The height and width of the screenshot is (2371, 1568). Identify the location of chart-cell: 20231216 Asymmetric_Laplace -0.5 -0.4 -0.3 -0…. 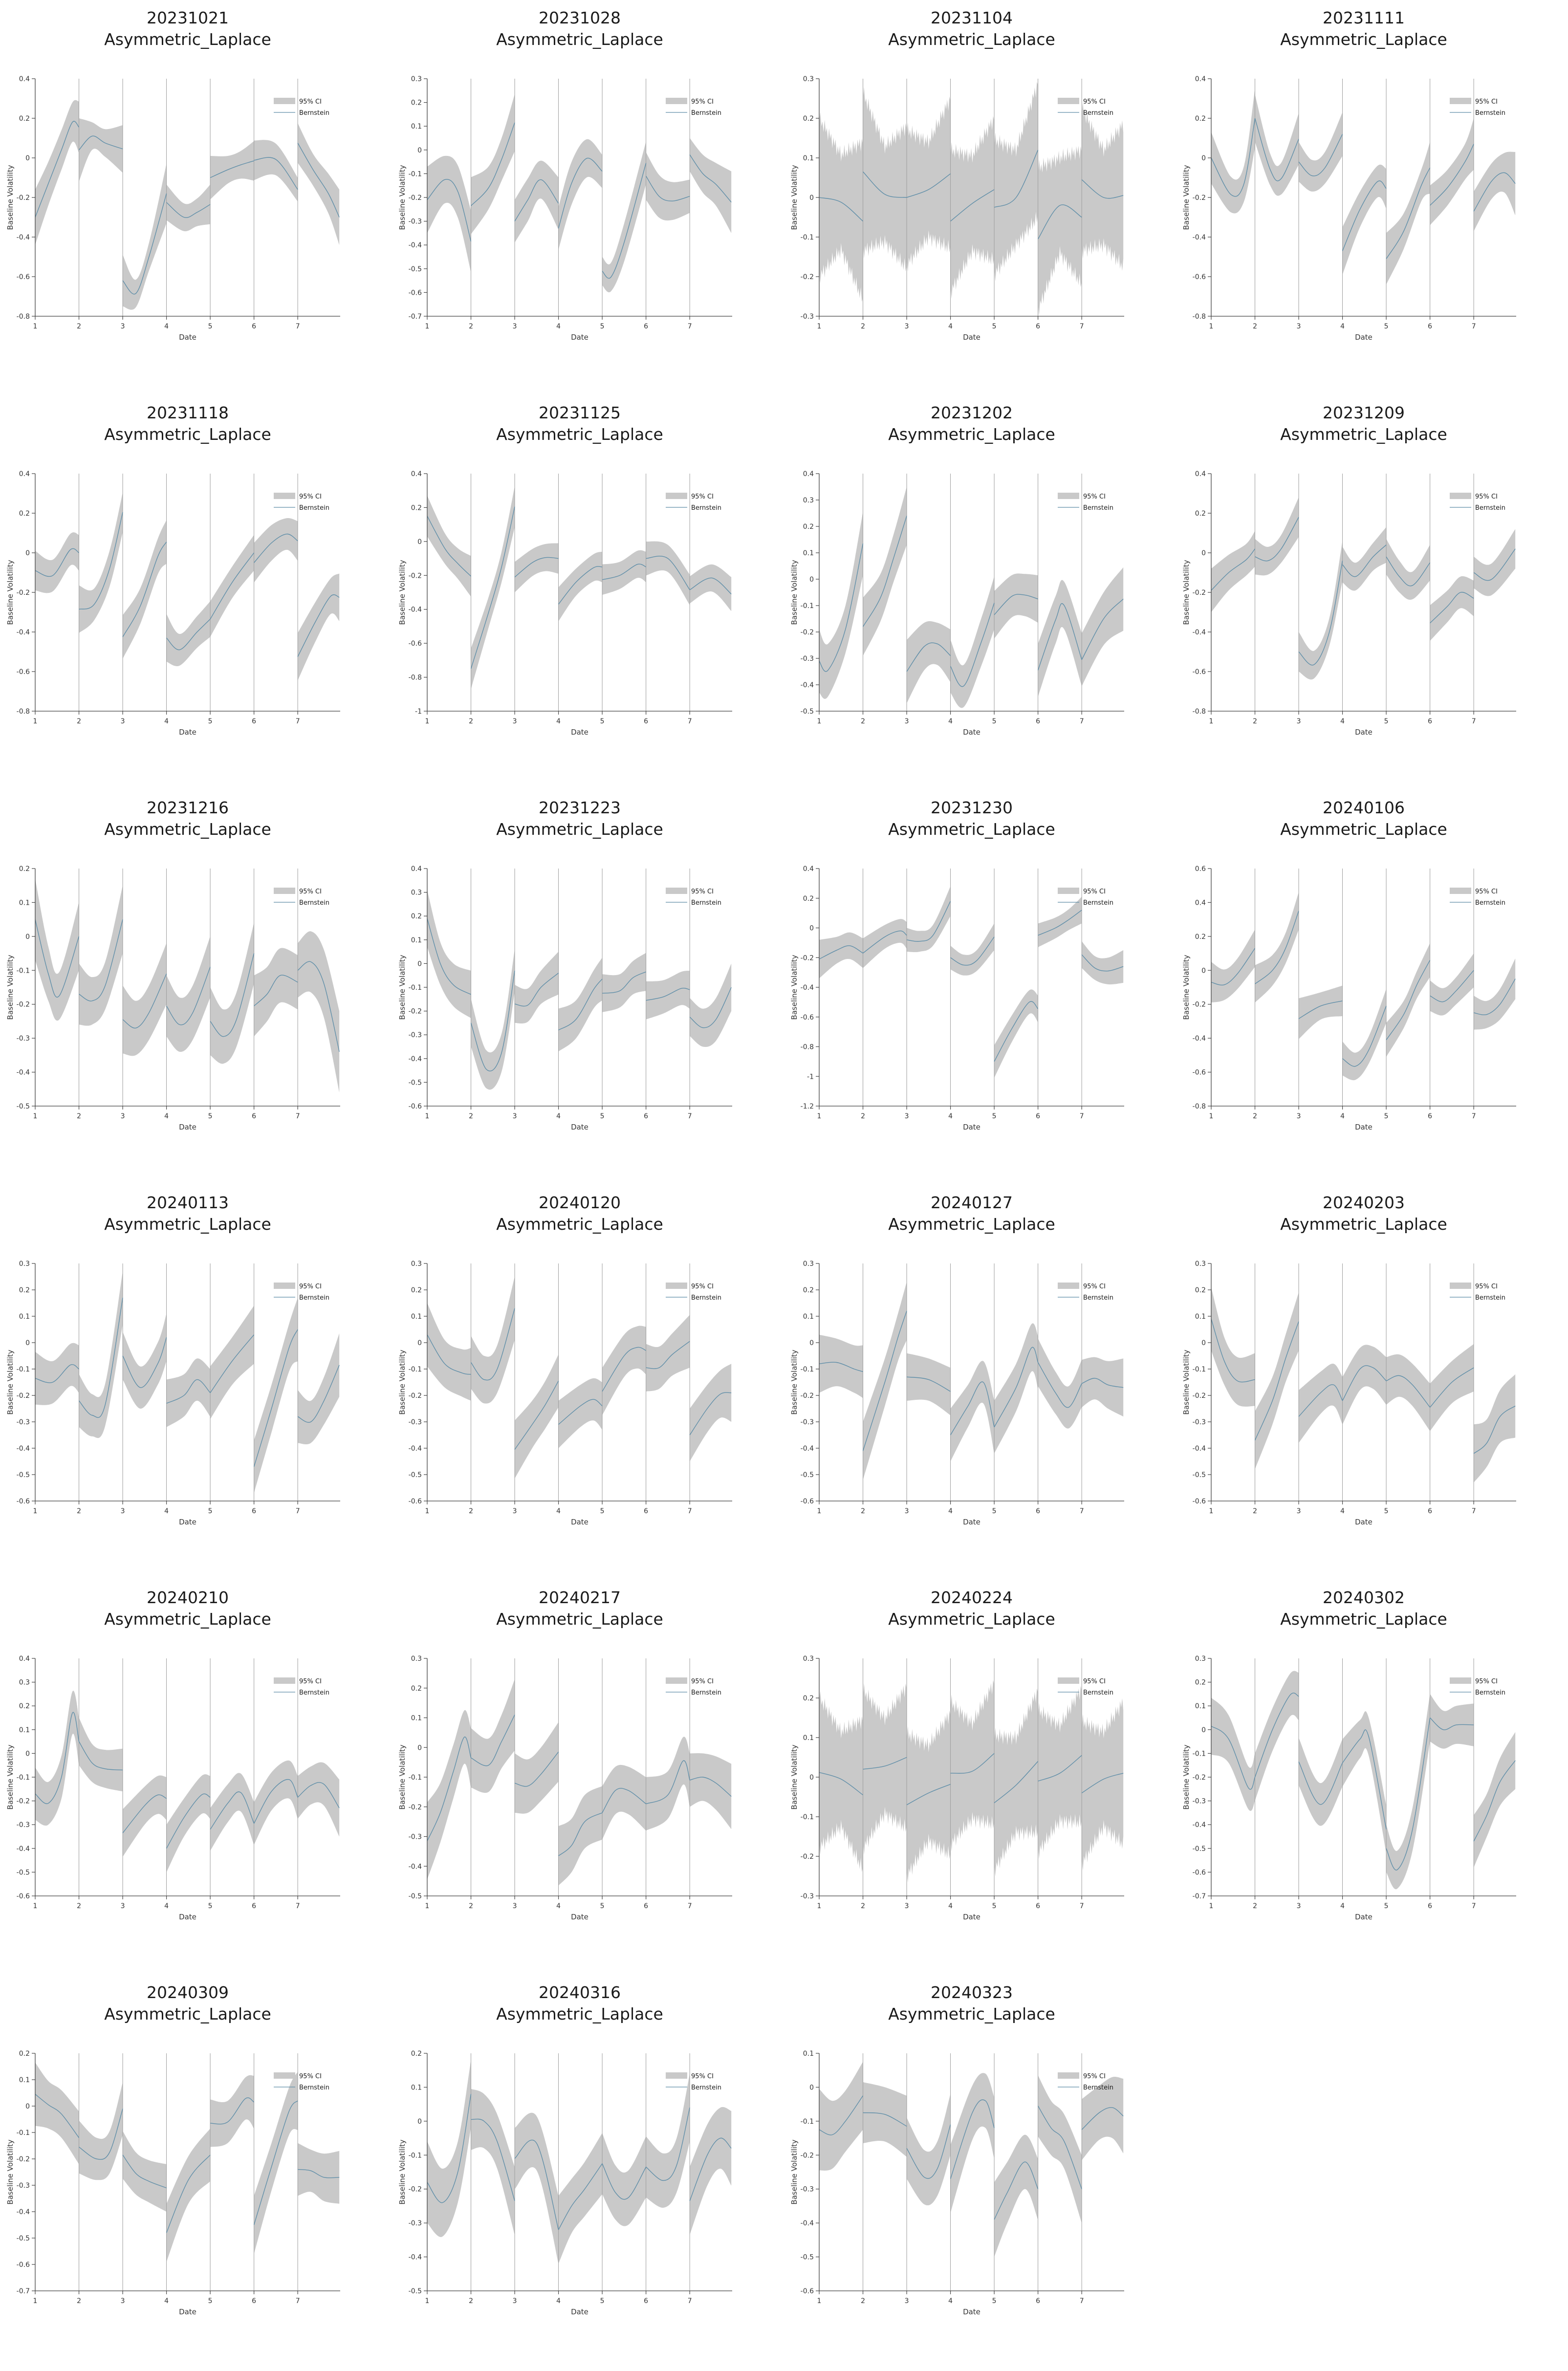
(196, 987).